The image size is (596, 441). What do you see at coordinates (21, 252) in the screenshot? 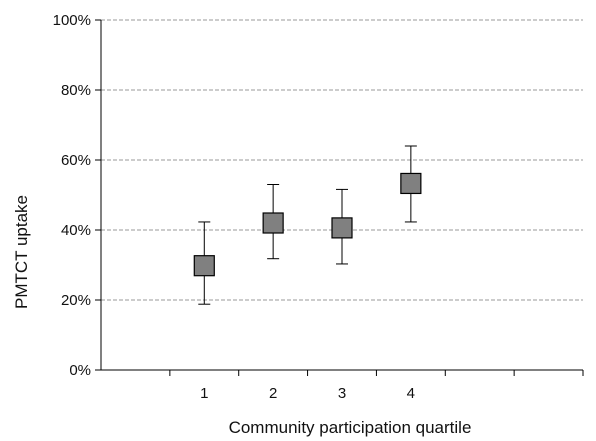
I see `y-axis-label: PMTCT uptake` at bounding box center [21, 252].